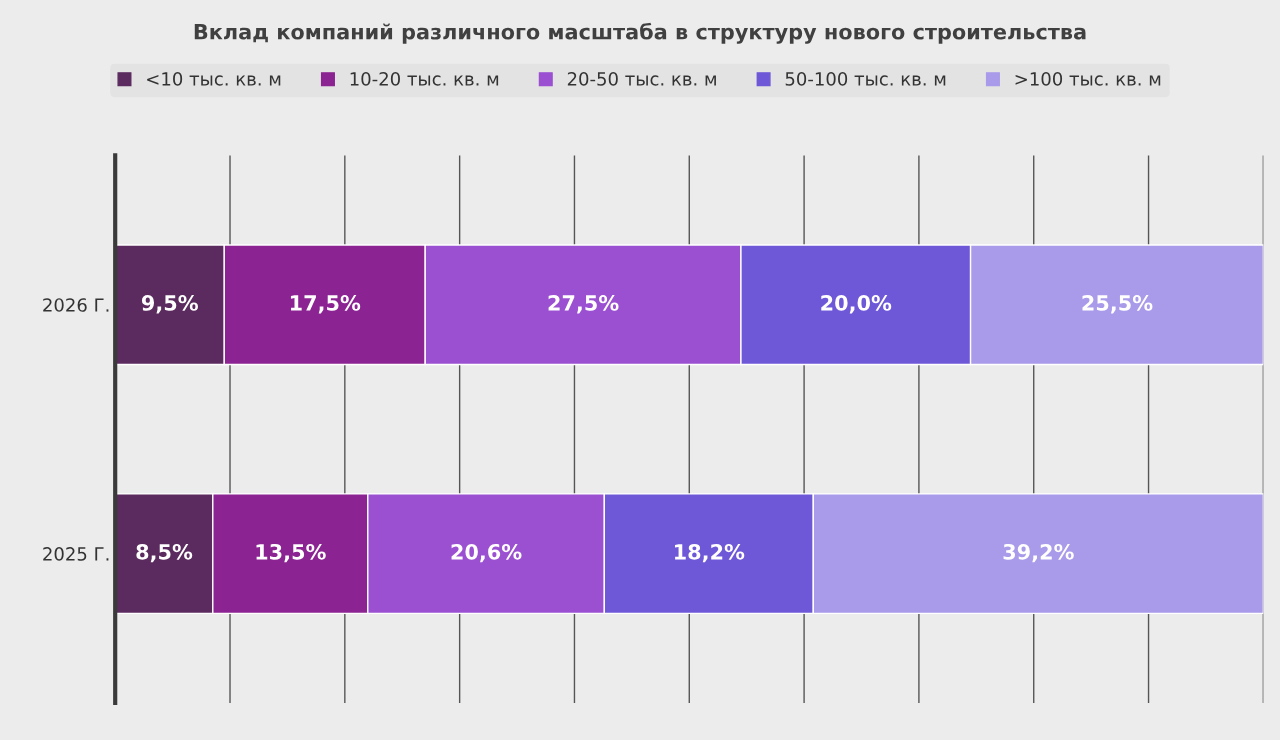 The image size is (1280, 740). Describe the element at coordinates (164, 553) in the screenshot. I see `data-label: 8,5%` at that location.